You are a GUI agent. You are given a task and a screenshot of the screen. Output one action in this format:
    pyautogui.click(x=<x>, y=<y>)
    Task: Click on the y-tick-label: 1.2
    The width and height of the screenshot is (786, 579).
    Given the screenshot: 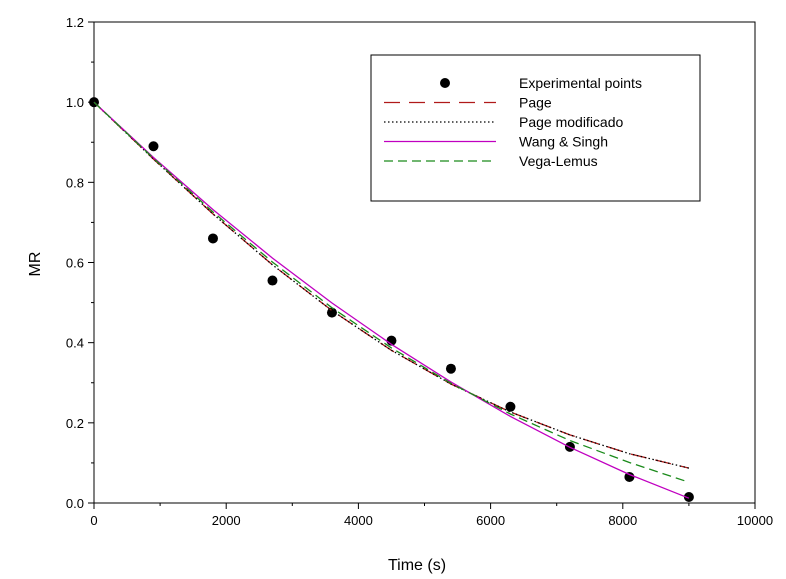 What is the action you would take?
    pyautogui.click(x=75, y=22)
    